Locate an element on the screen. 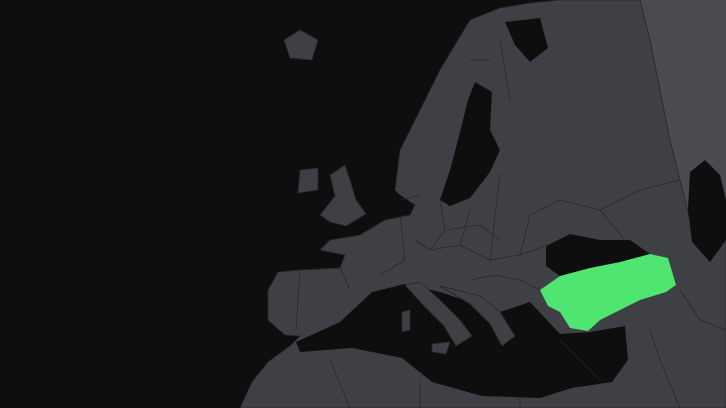  ireland is located at coordinates (308, 180).